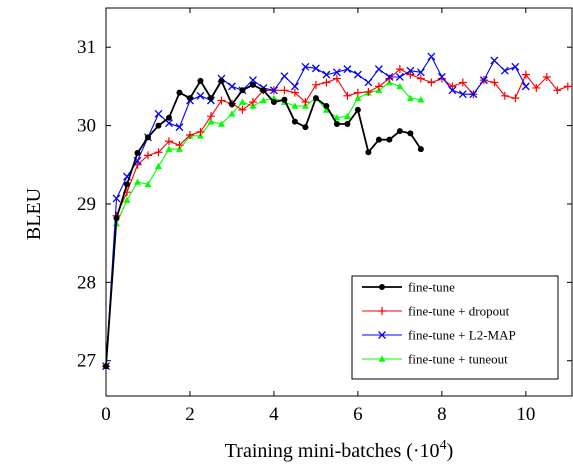 The height and width of the screenshot is (465, 573). What do you see at coordinates (442, 414) in the screenshot?
I see `x-tick-label: 8` at bounding box center [442, 414].